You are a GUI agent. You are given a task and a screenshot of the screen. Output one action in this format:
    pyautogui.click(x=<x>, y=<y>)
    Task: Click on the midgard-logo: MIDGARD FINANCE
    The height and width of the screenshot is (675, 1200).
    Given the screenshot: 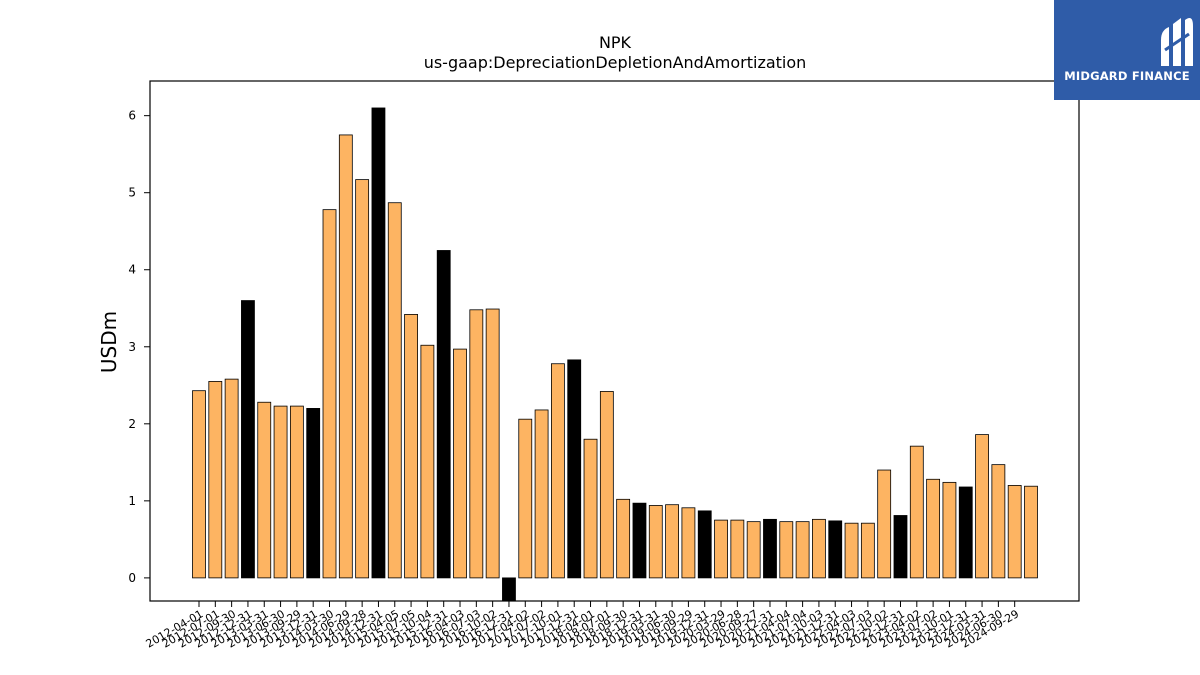 What is the action you would take?
    pyautogui.click(x=1127, y=50)
    